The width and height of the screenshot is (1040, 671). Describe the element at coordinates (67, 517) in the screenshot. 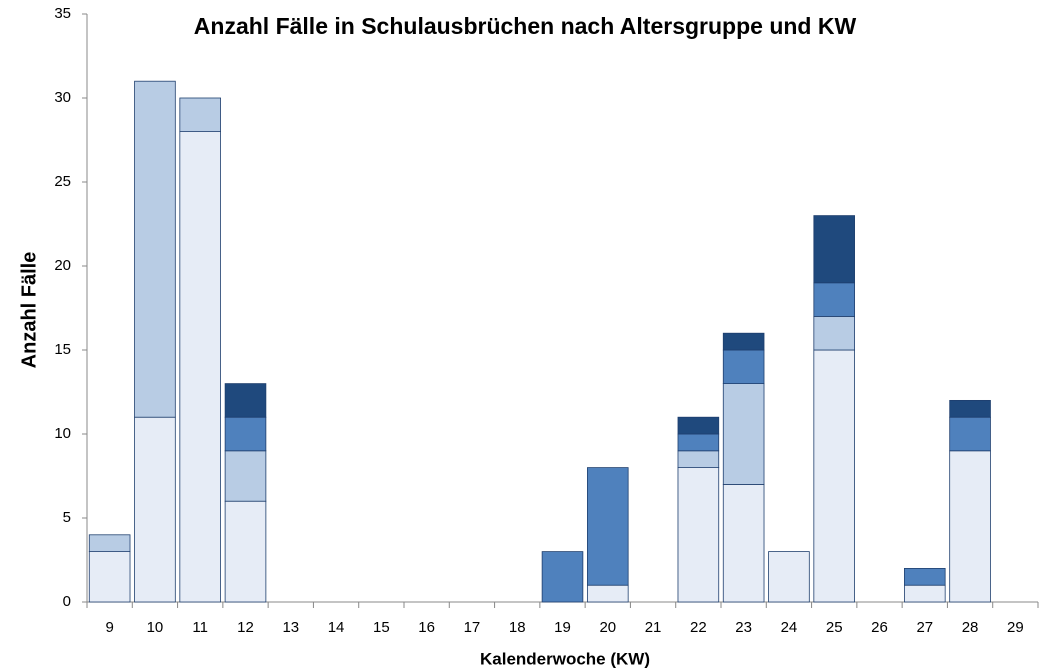

I see `y-tick-label: 5` at that location.